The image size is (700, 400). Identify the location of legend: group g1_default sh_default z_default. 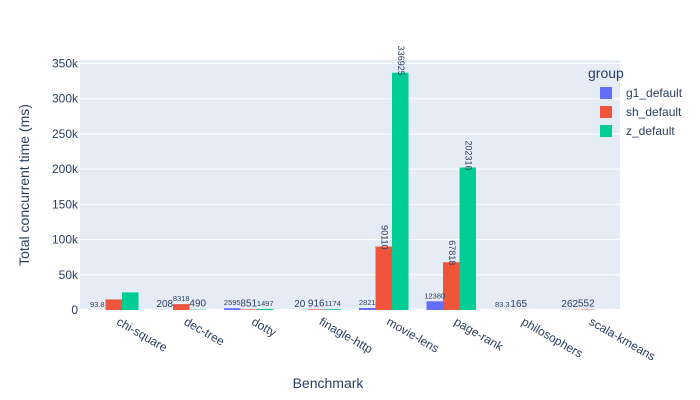
(635, 101).